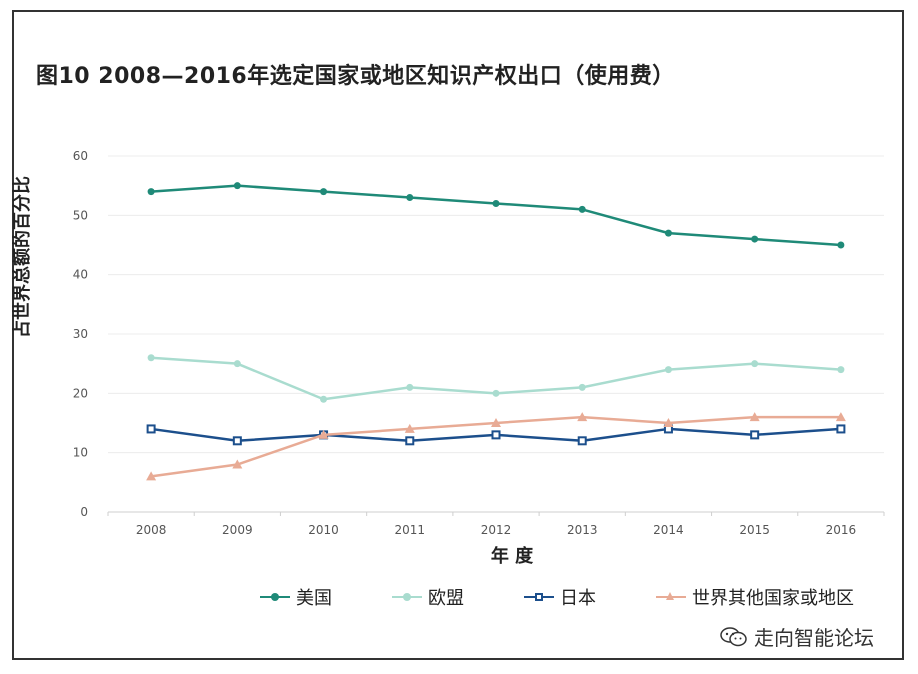 The image size is (918, 674). Describe the element at coordinates (80, 156) in the screenshot. I see `y-tick-label: 60` at that location.